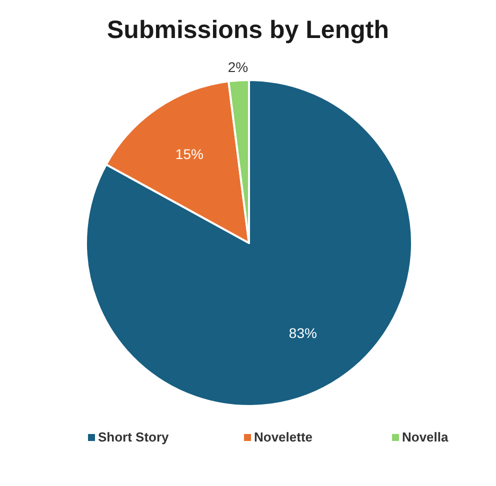  What do you see at coordinates (134, 436) in the screenshot?
I see `legend-label: Short Story` at bounding box center [134, 436].